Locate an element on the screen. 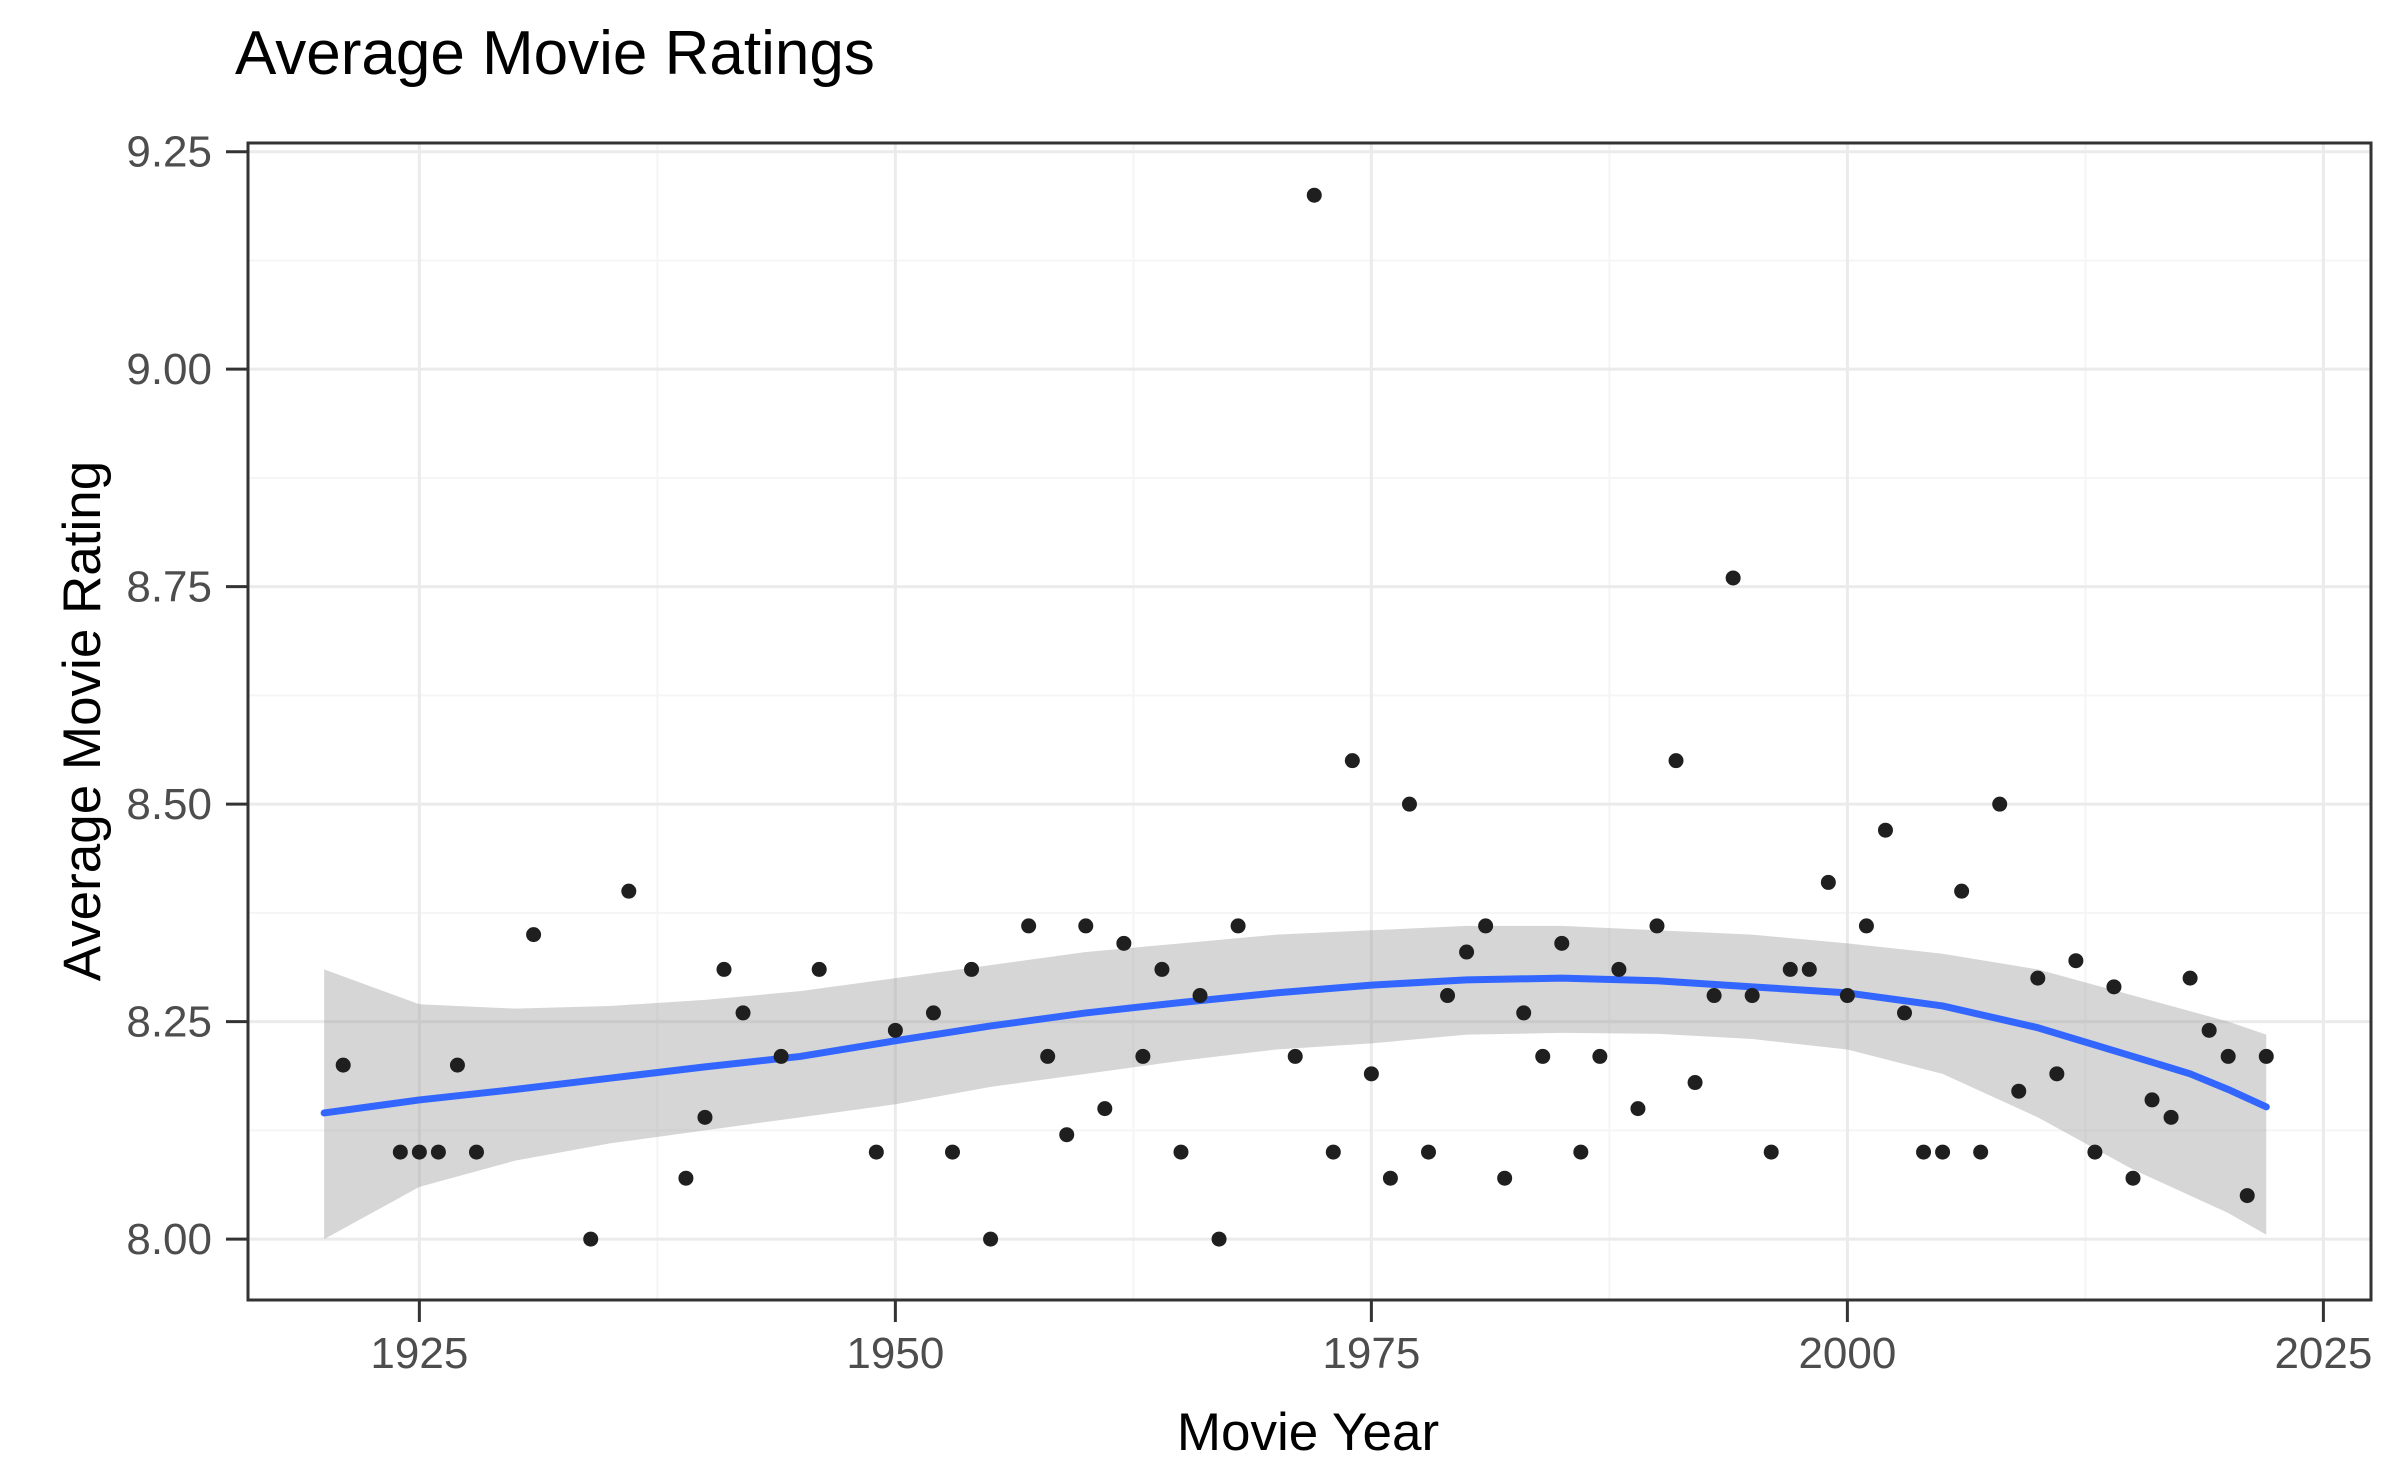 Image resolution: width=2400 pixels, height=1483 pixels. x-axis-title: Movie Year is located at coordinates (1308, 1432).